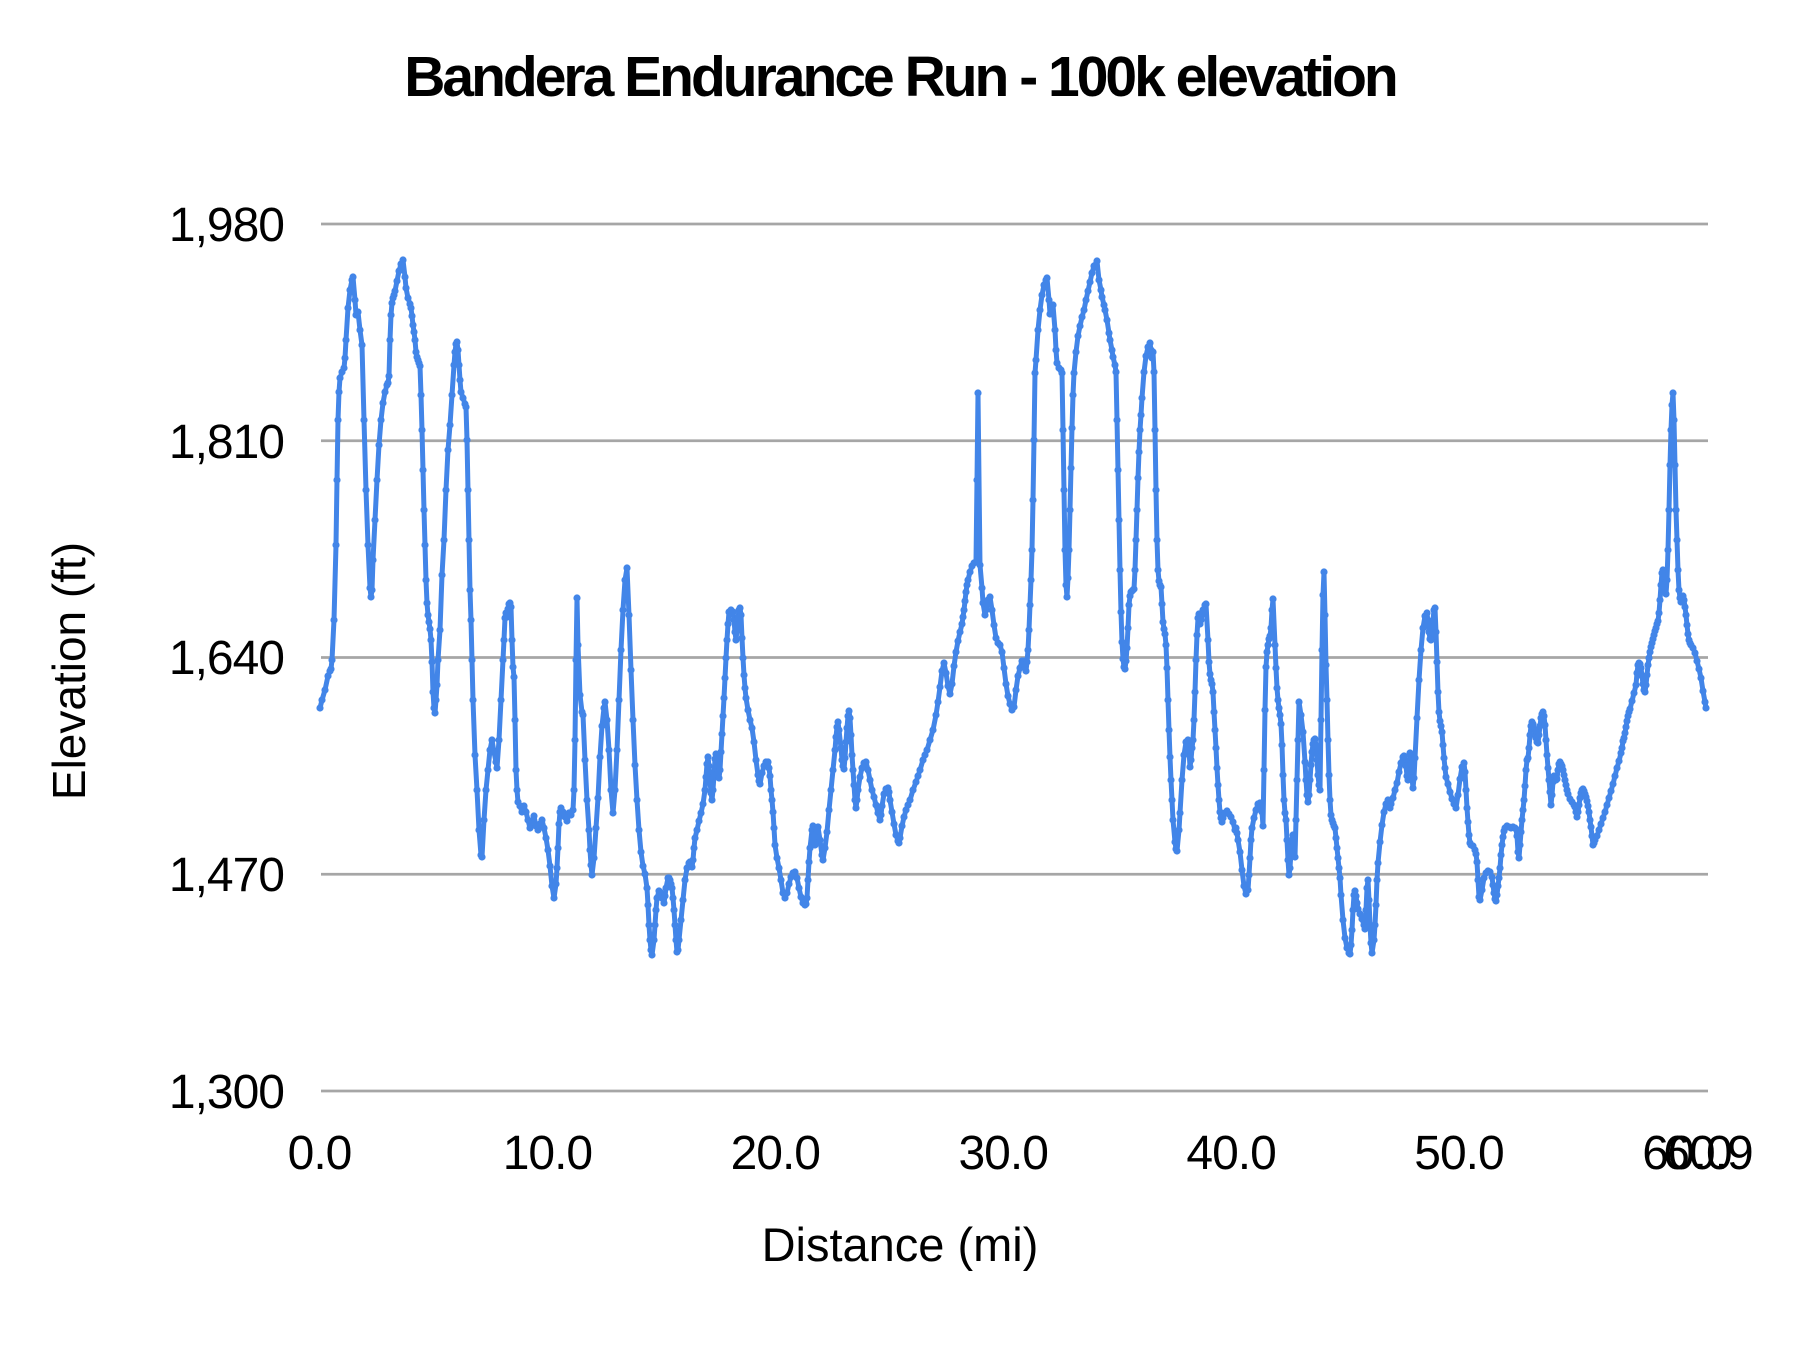 The height and width of the screenshot is (1350, 1800). I want to click on svg-text: 1,300, so click(226, 1092).